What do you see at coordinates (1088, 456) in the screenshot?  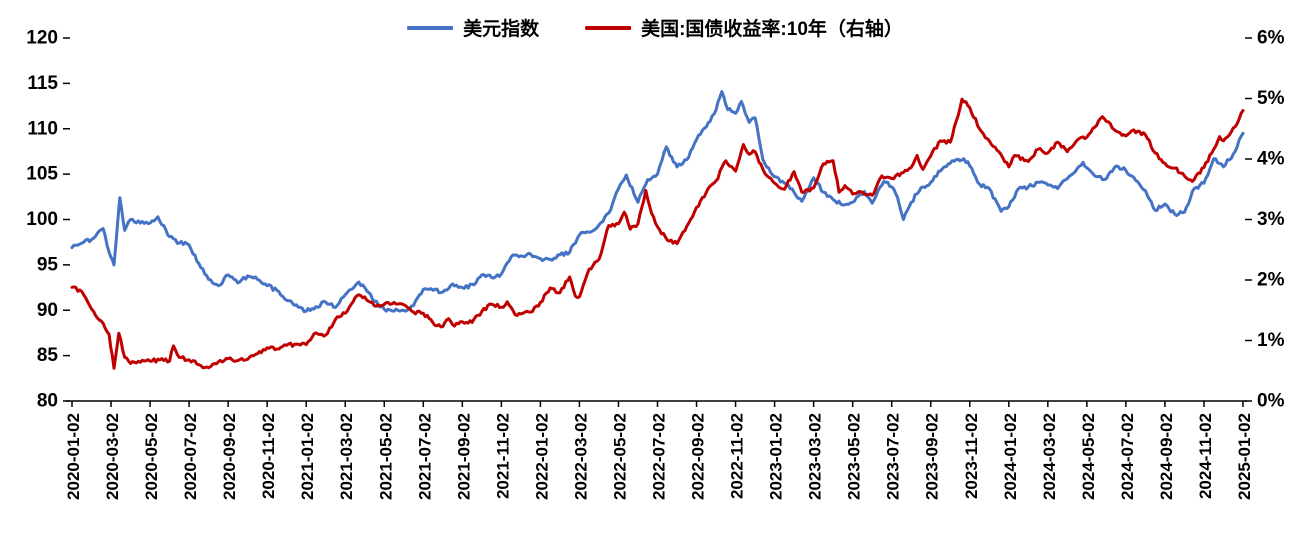 I see `x-axis-tick-label: 2024-05-02` at bounding box center [1088, 456].